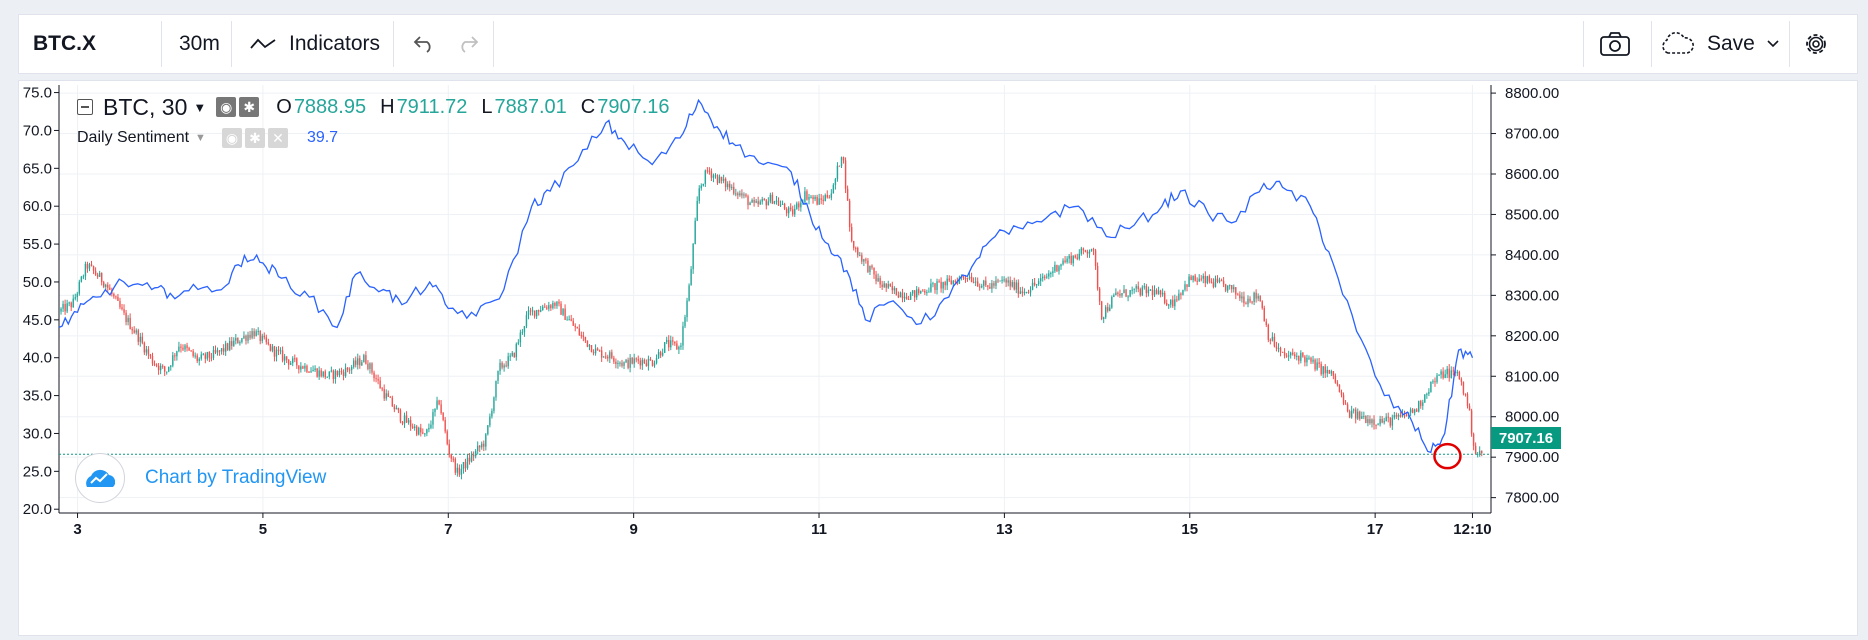 This screenshot has width=1868, height=640. Describe the element at coordinates (64, 44) in the screenshot. I see `symbol-search-button: BTC.X` at that location.